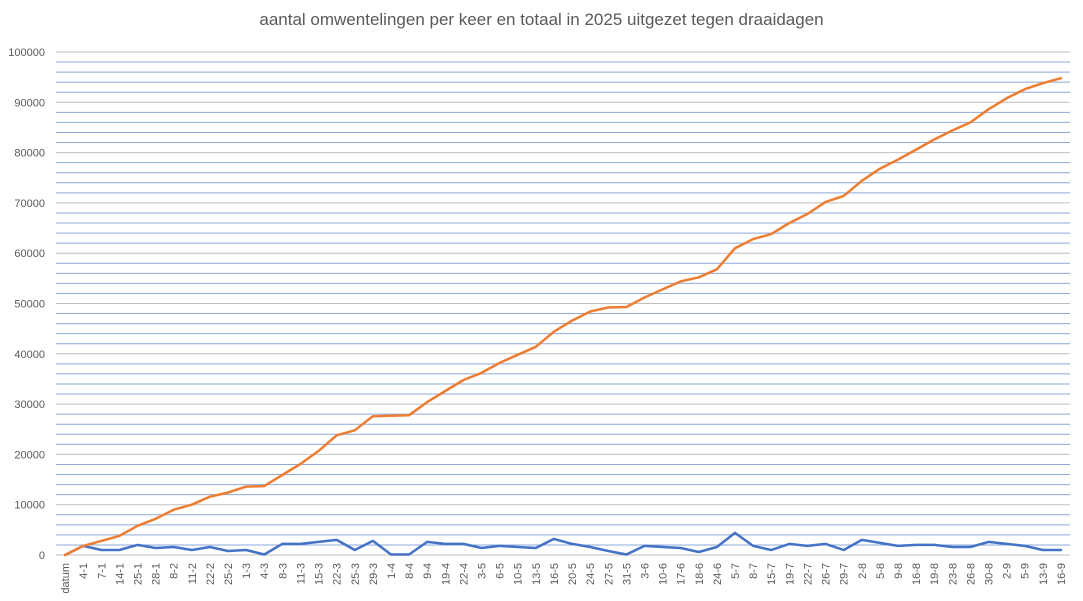  I want to click on x-tick-label: 18-6, so click(700, 574).